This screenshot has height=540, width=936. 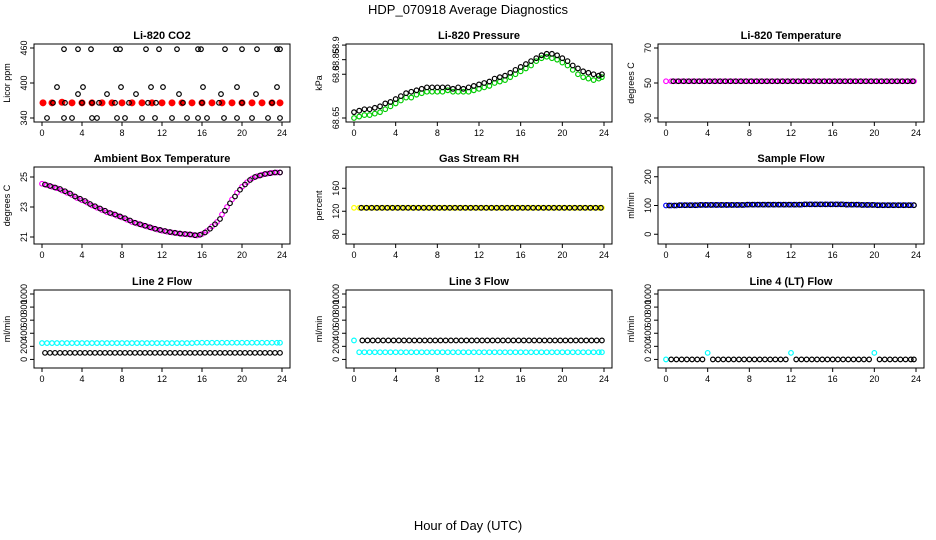 I want to click on line-4-lt-flow-x-tick-label: 4, so click(x=707, y=379).